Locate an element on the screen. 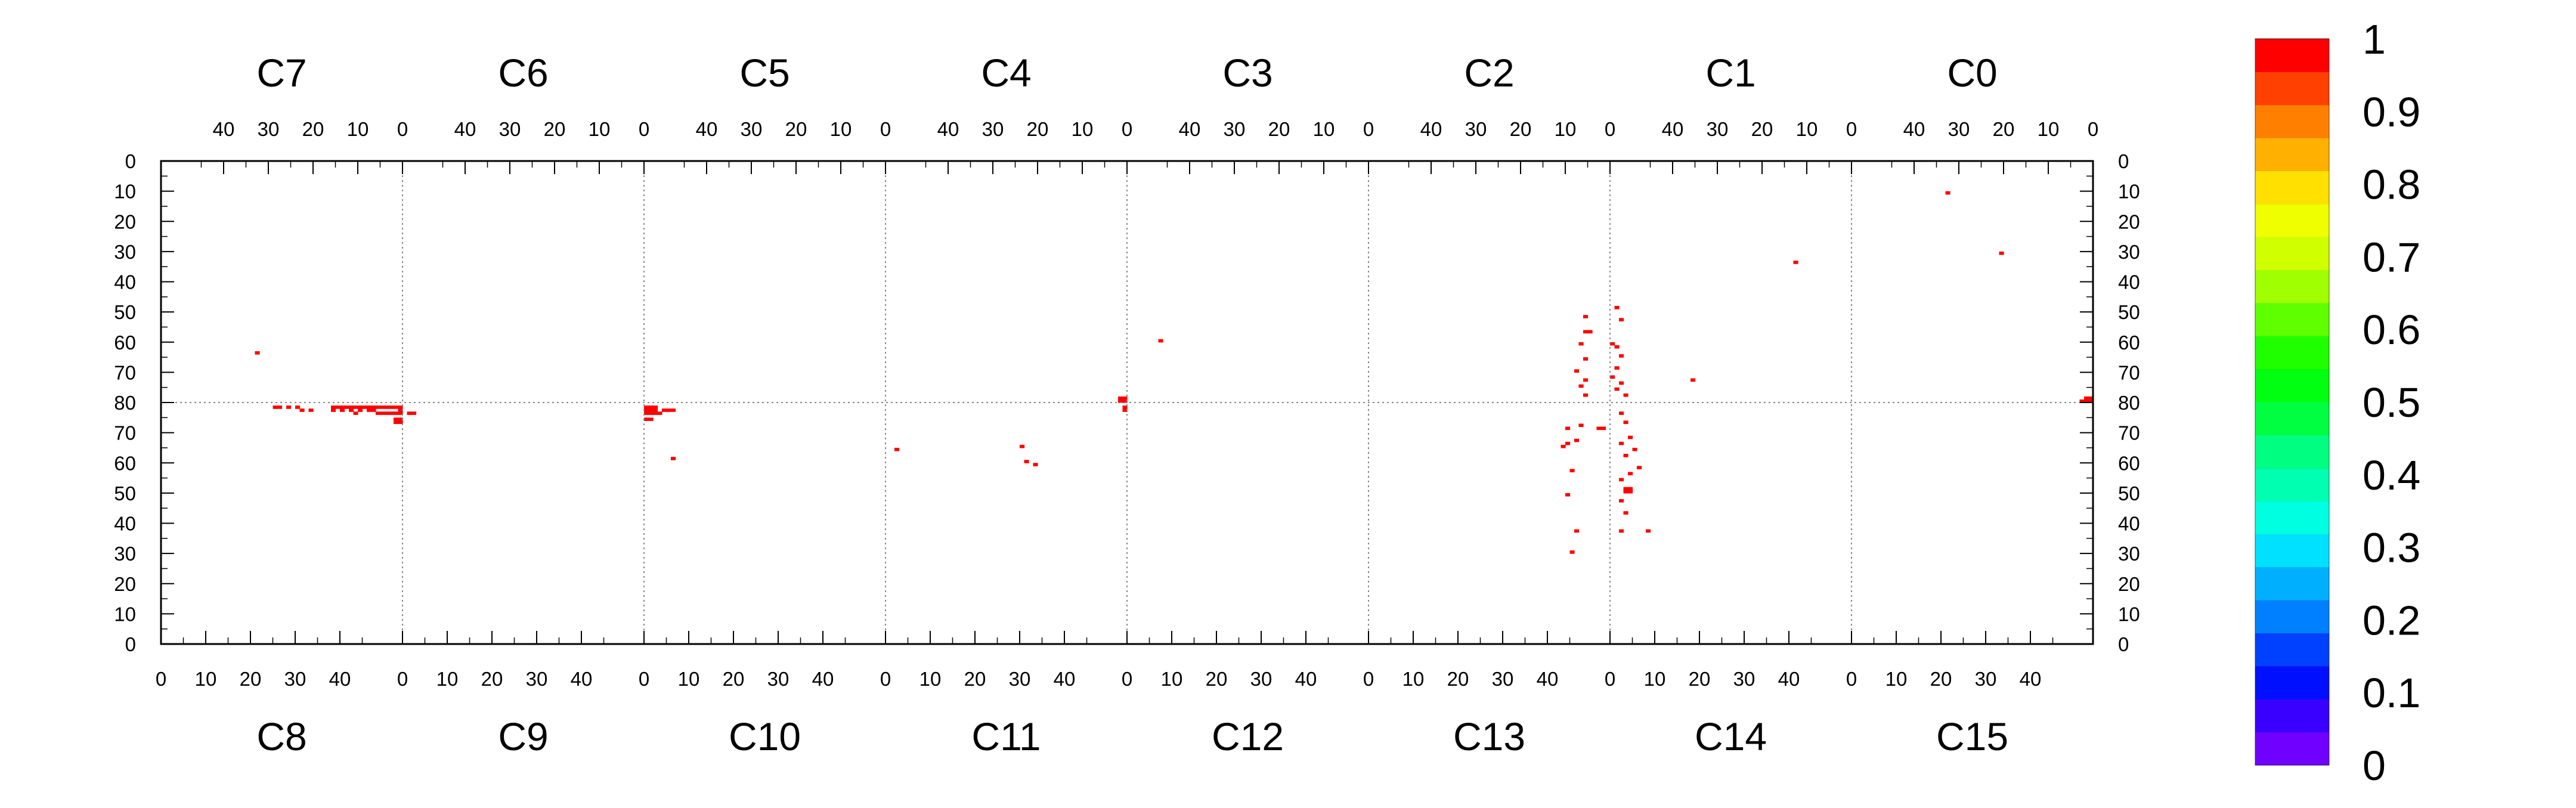  right-tick-label: 0 is located at coordinates (2123, 644).